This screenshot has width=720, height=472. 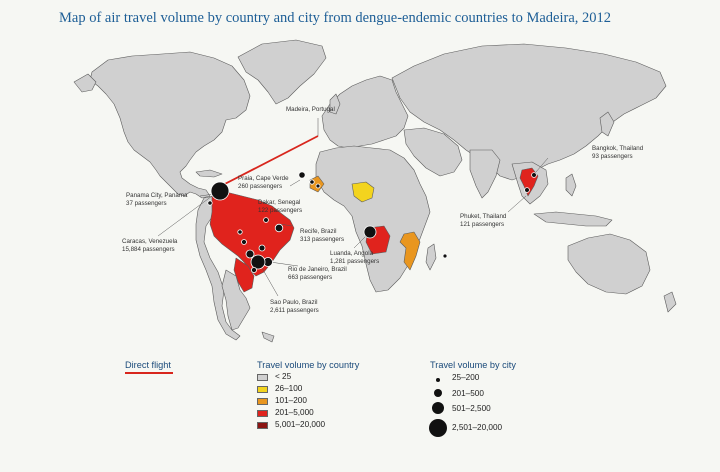 I want to click on mozambique, so click(x=410, y=251).